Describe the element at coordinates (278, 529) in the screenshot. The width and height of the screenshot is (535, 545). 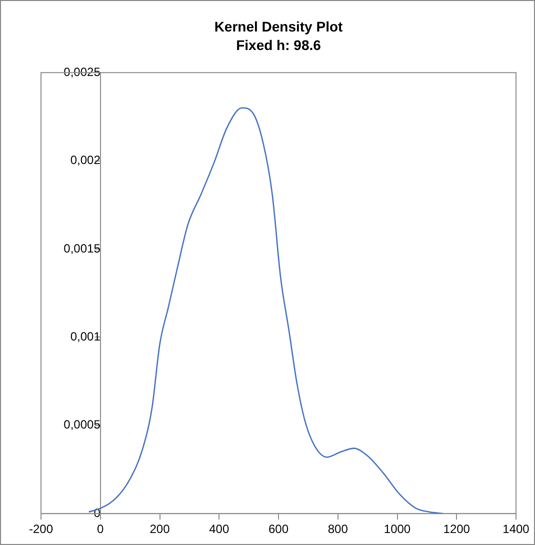
I see `x-tick-label: 600` at that location.